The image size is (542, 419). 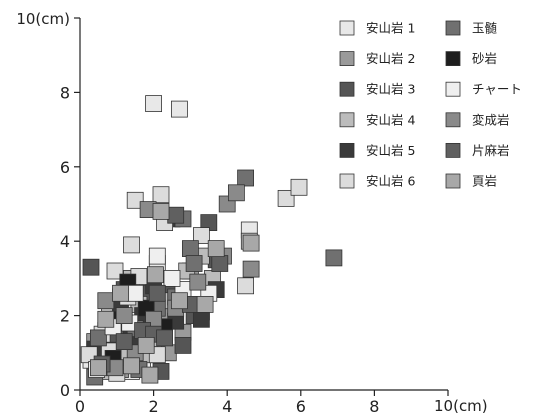 I want to click on y-tick-label: 0, so click(x=65, y=390).